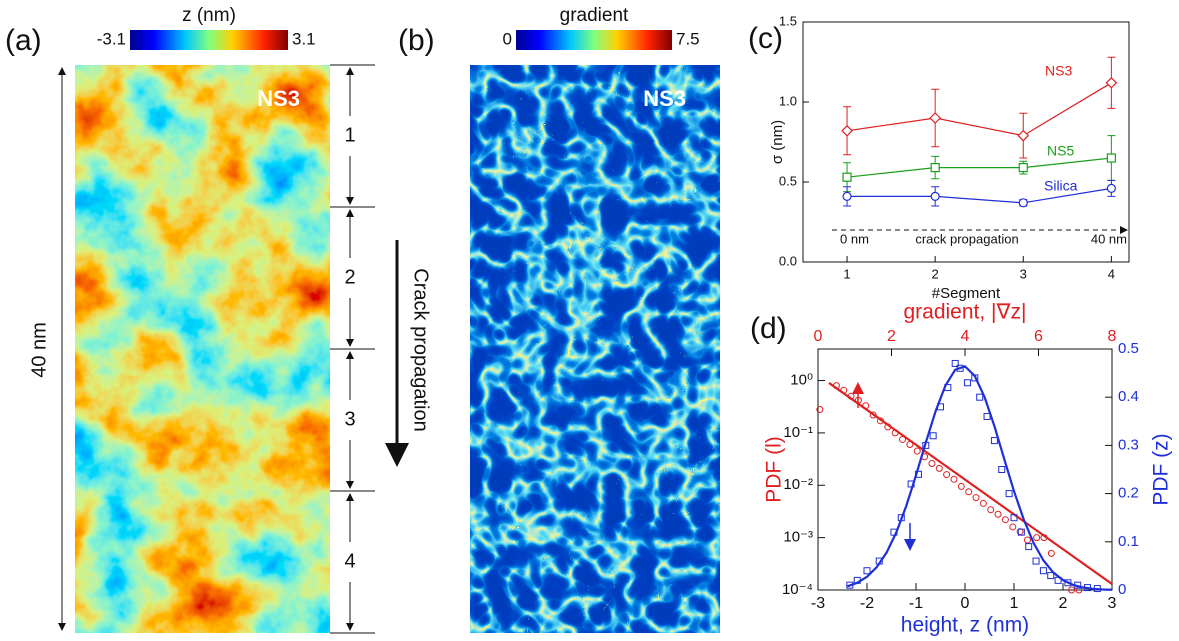  What do you see at coordinates (788, 20) in the screenshot?
I see `y-tick-label: 1.5` at bounding box center [788, 20].